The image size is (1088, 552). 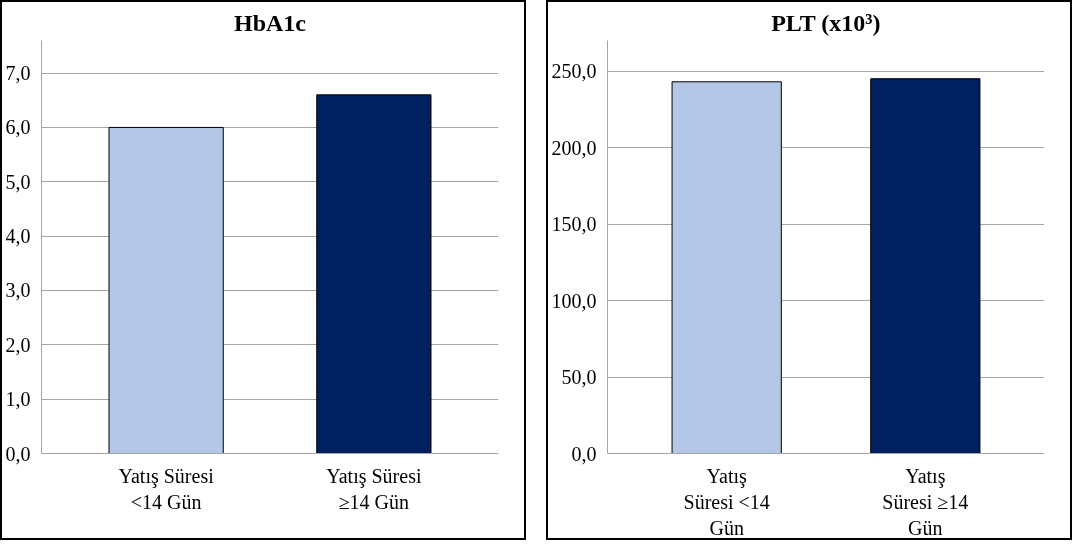 What do you see at coordinates (18, 236) in the screenshot?
I see `y-tick-label: 4,0` at bounding box center [18, 236].